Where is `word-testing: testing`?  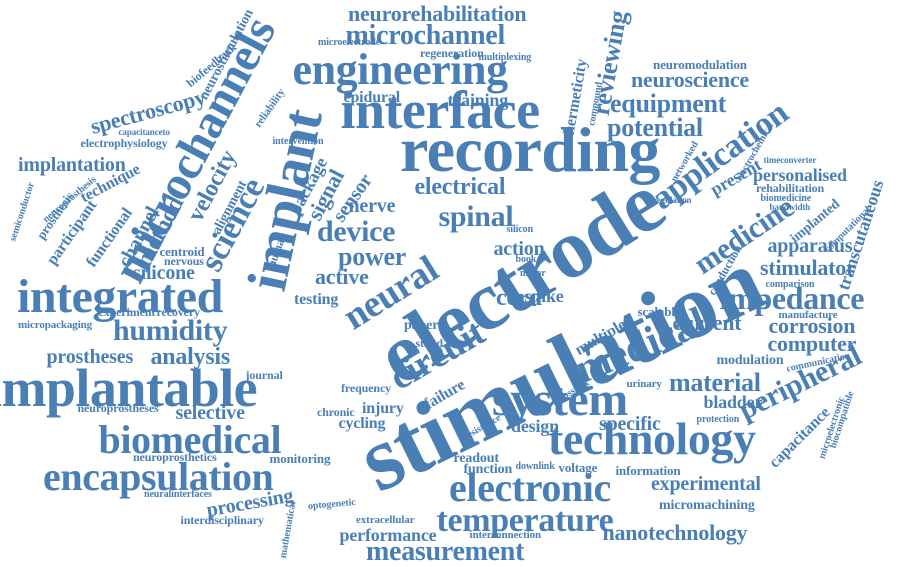 word-testing: testing is located at coordinates (316, 300).